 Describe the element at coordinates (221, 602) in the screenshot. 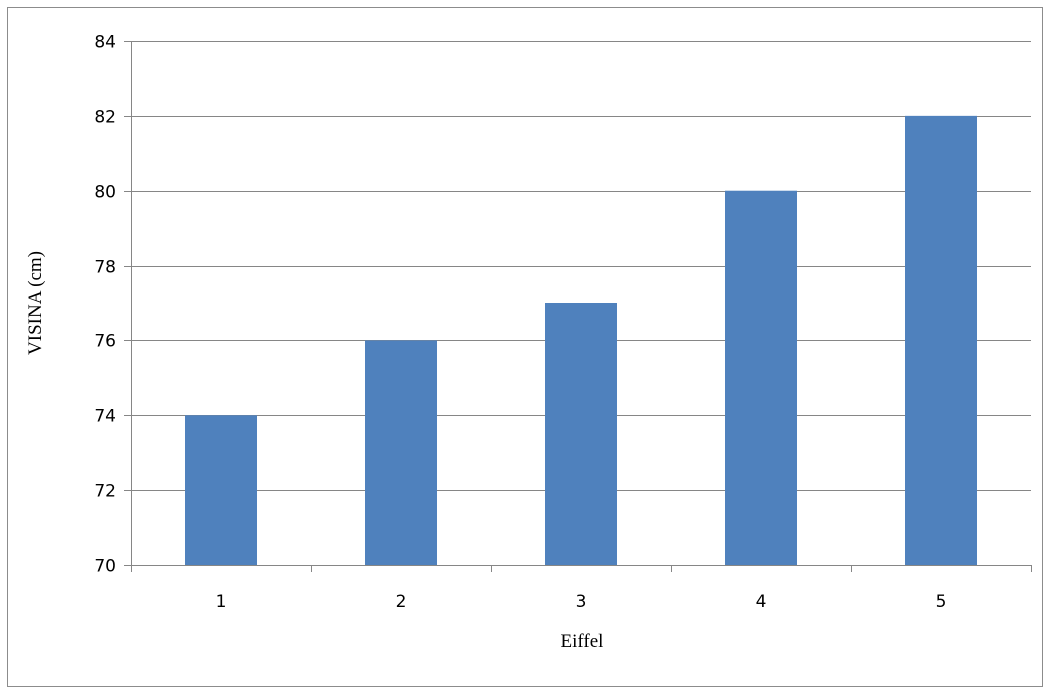

I see `x-tick-label: 1` at that location.